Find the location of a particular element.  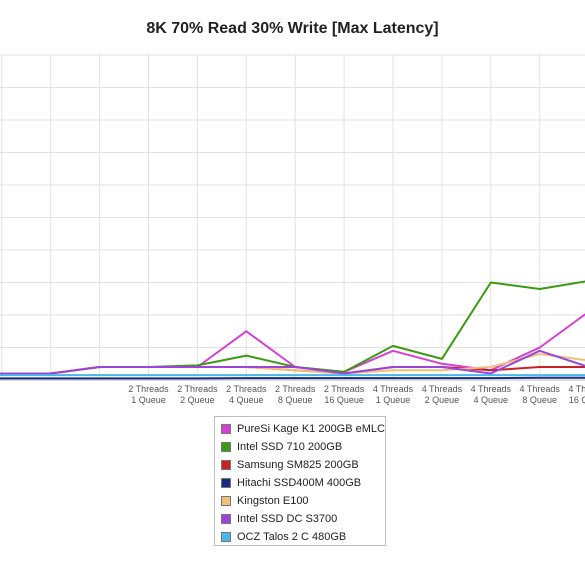

legend-item-samsung-sm825-200gb: Samsung SM825 200GB is located at coordinates (303, 465).